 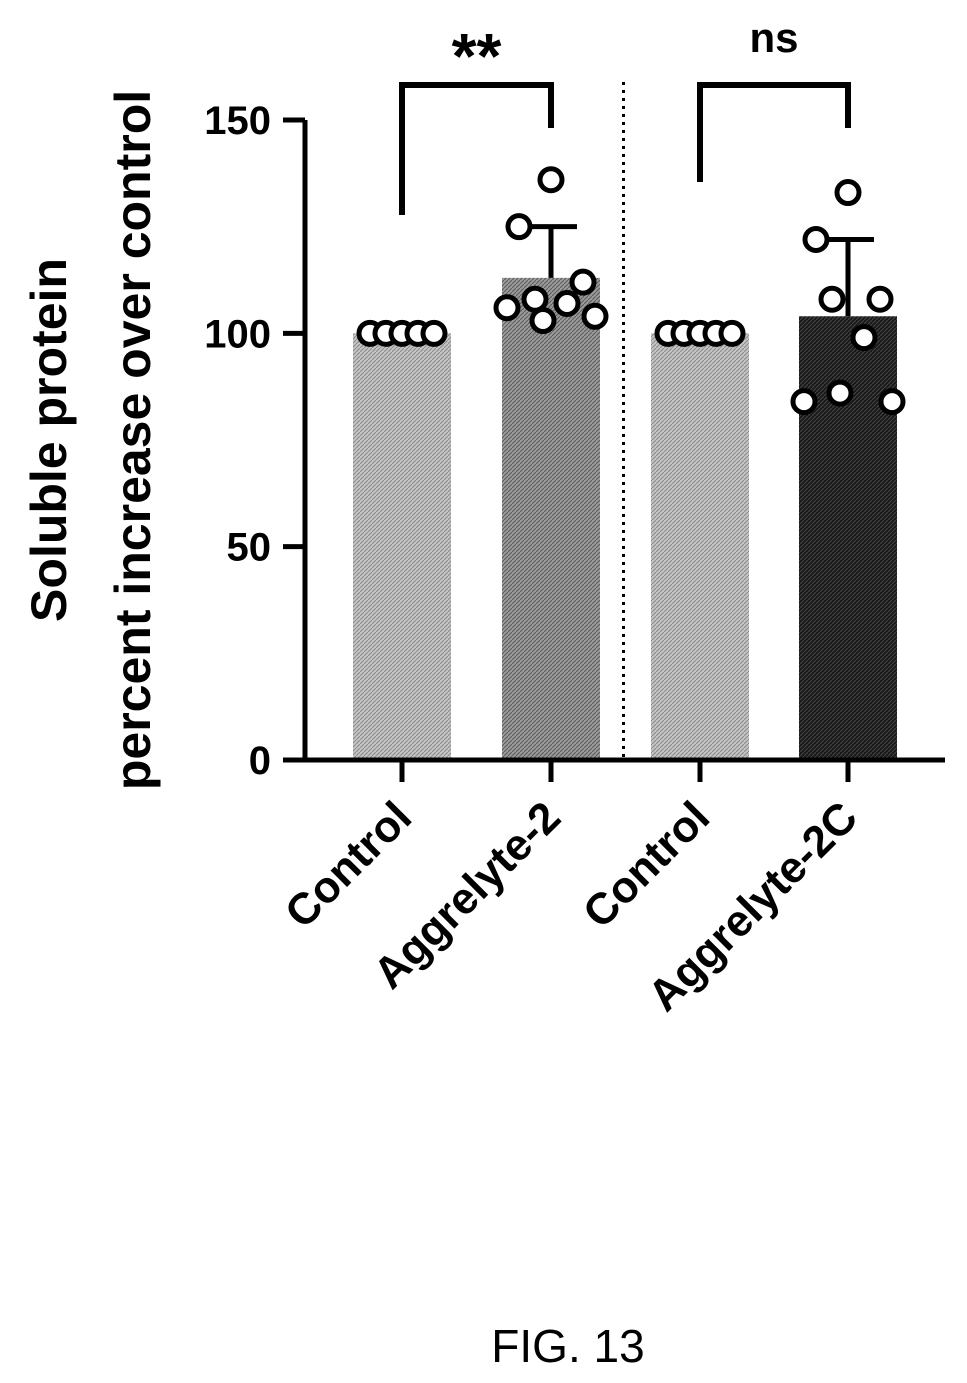 What do you see at coordinates (260, 761) in the screenshot?
I see `y-tick-label: 0` at bounding box center [260, 761].